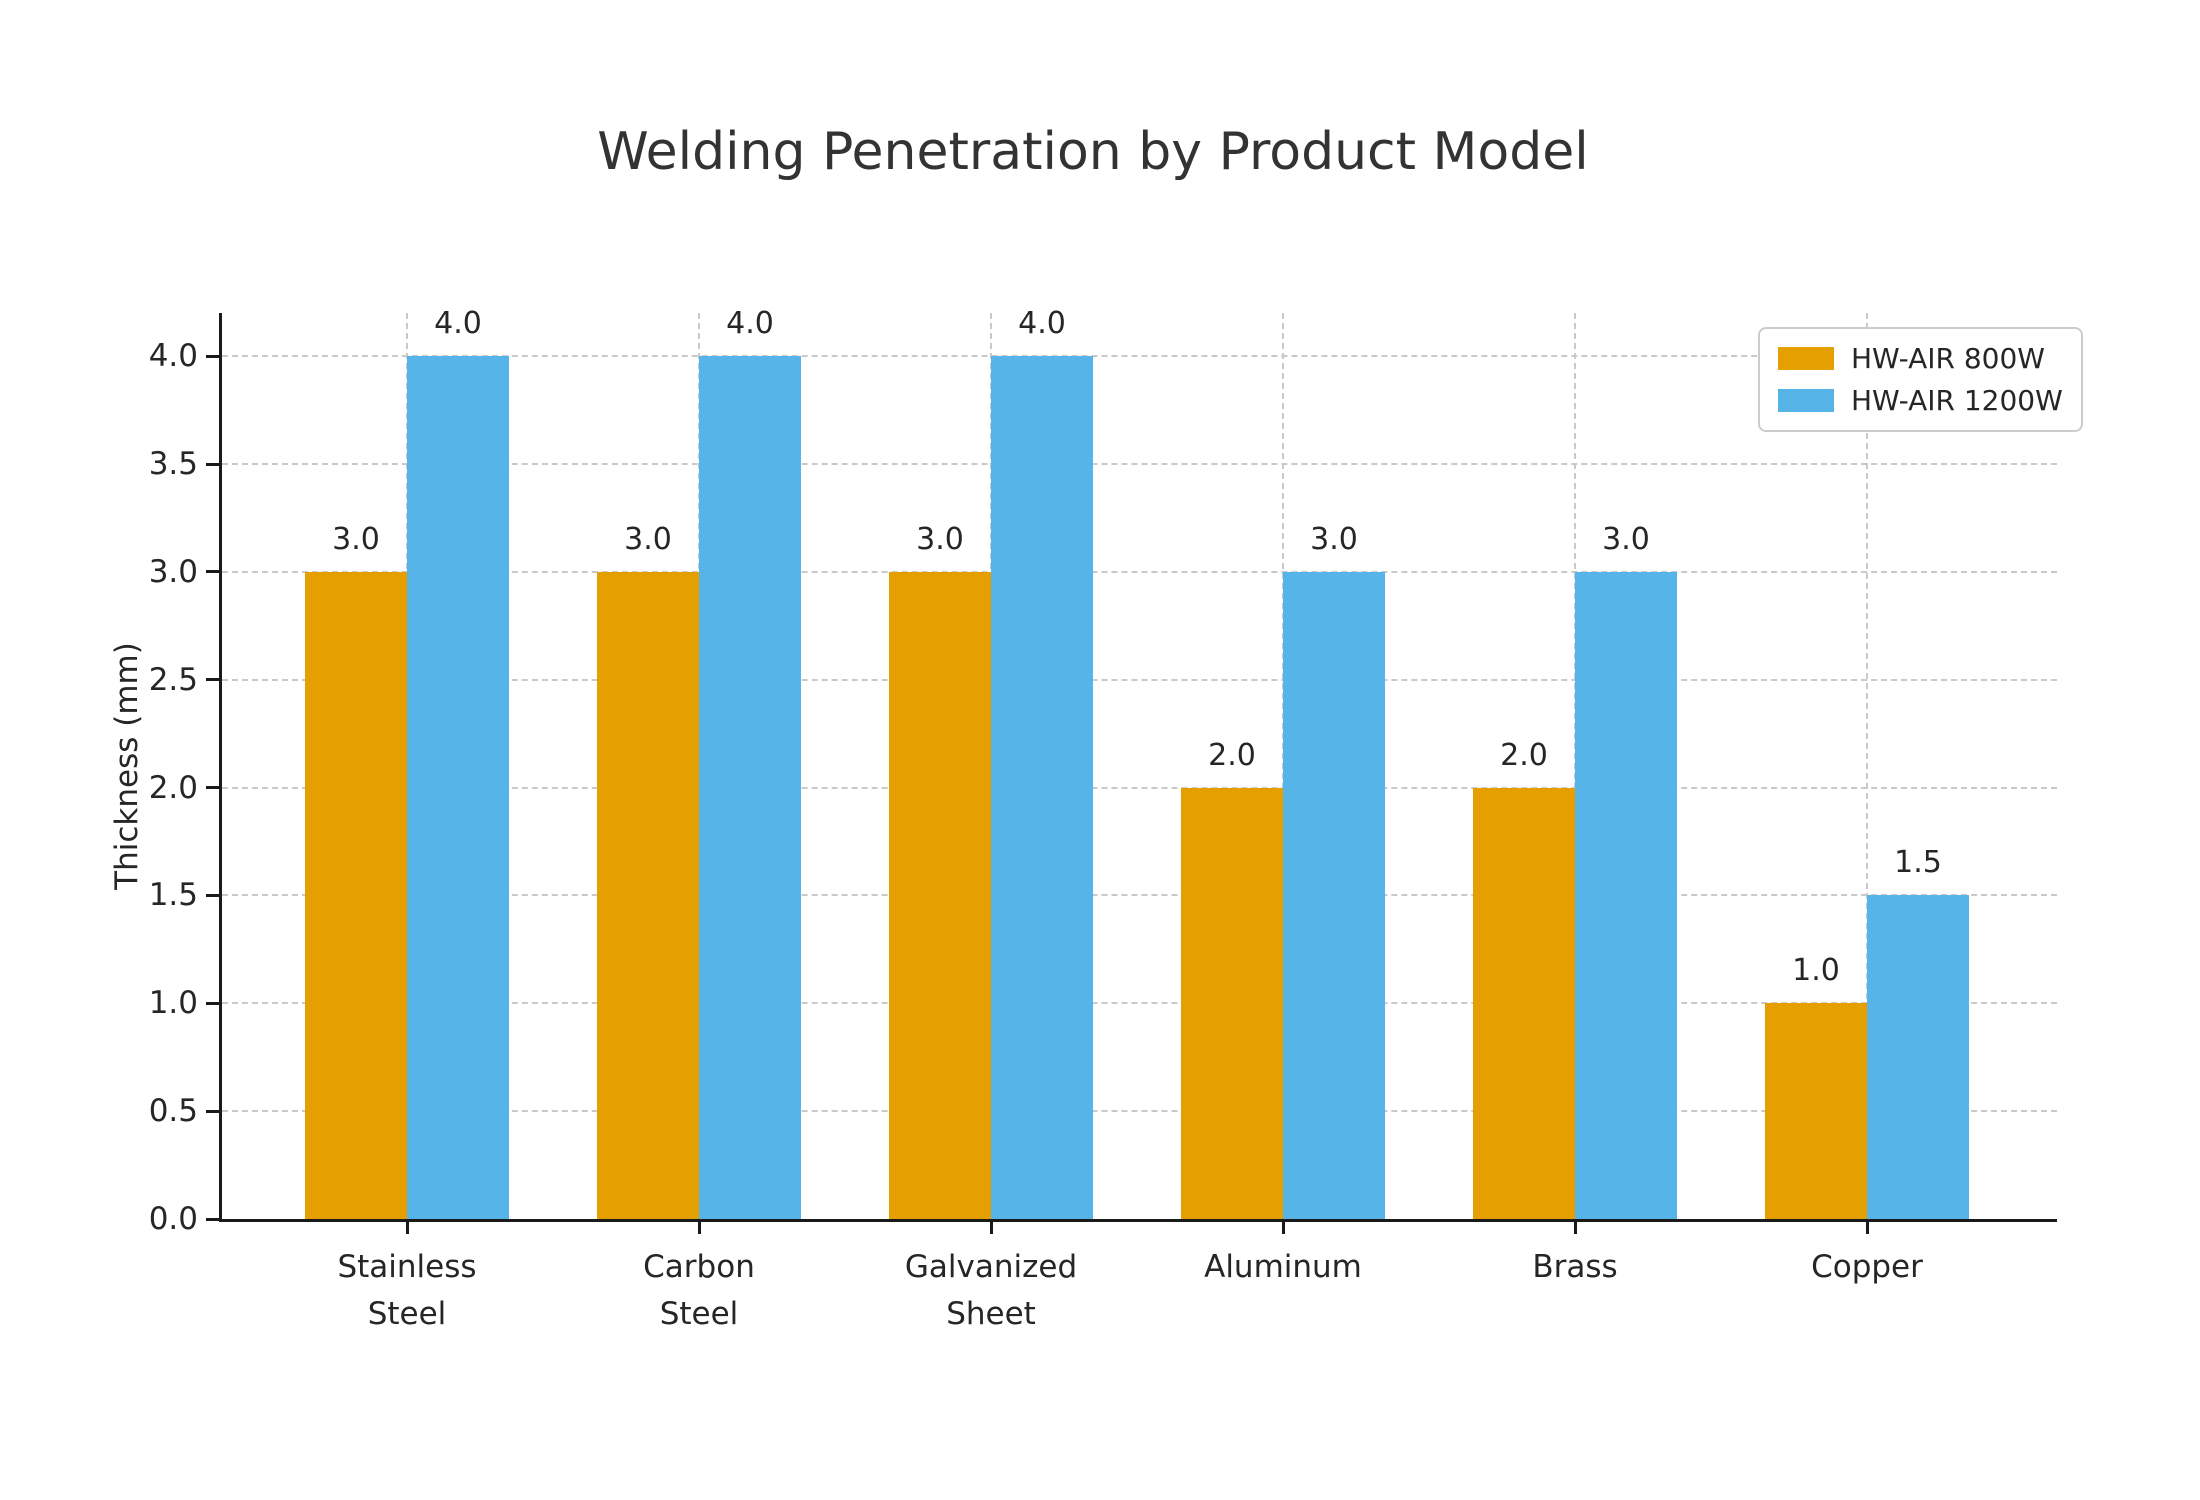  What do you see at coordinates (173, 787) in the screenshot?
I see `y-tick-label: 2.0` at bounding box center [173, 787].